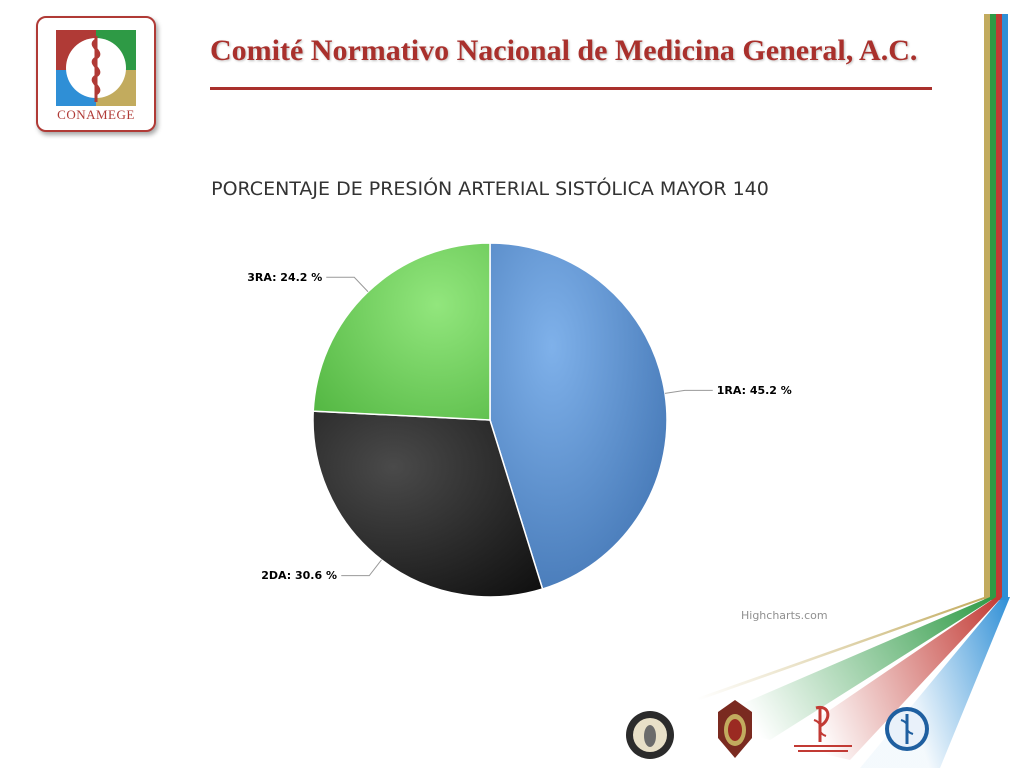 The image size is (1024, 768). Describe the element at coordinates (96, 114) in the screenshot. I see `logo-text: CONAMEGE` at that location.